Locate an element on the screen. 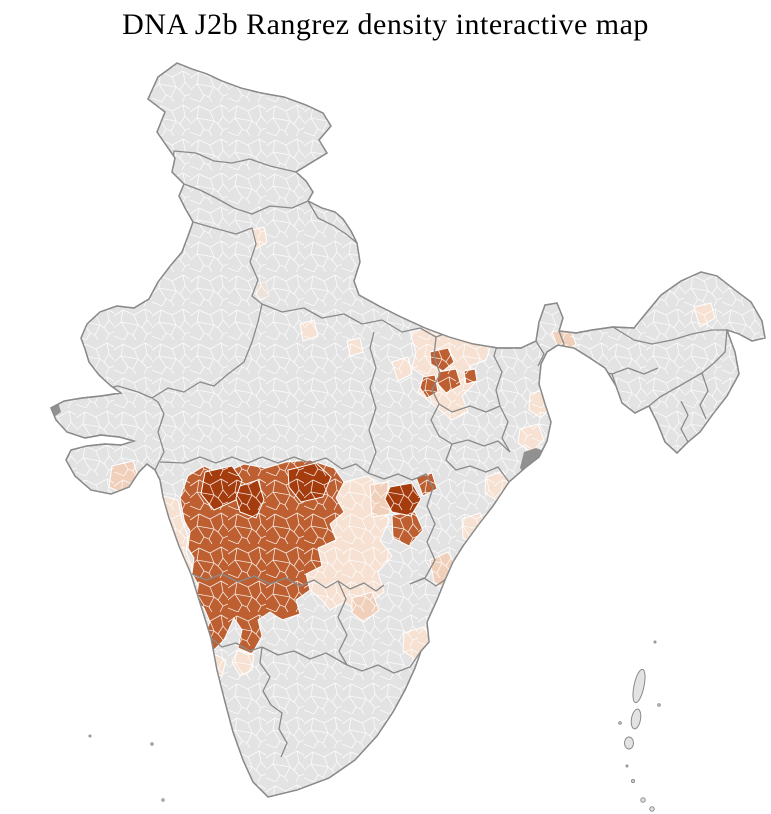 This screenshot has width=771, height=814. sundarbans-estuary is located at coordinates (534, 463).